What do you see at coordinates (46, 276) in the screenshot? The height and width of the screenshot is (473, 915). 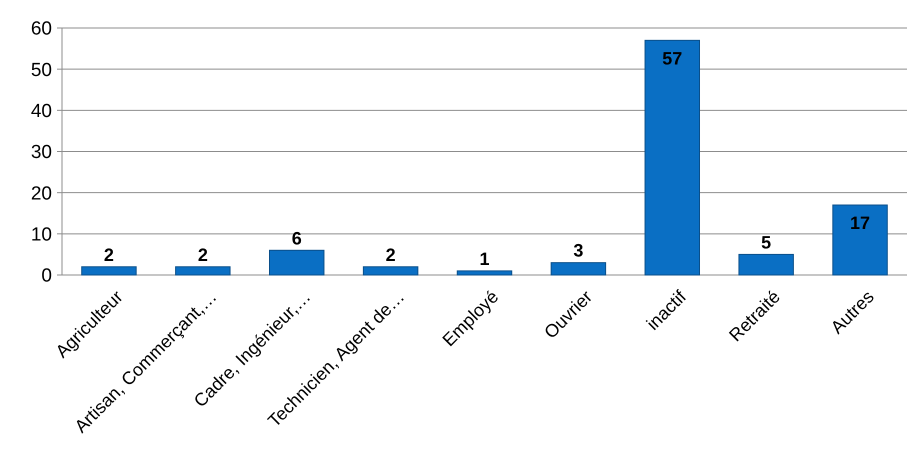 I see `y-tick-label: 0` at bounding box center [46, 276].